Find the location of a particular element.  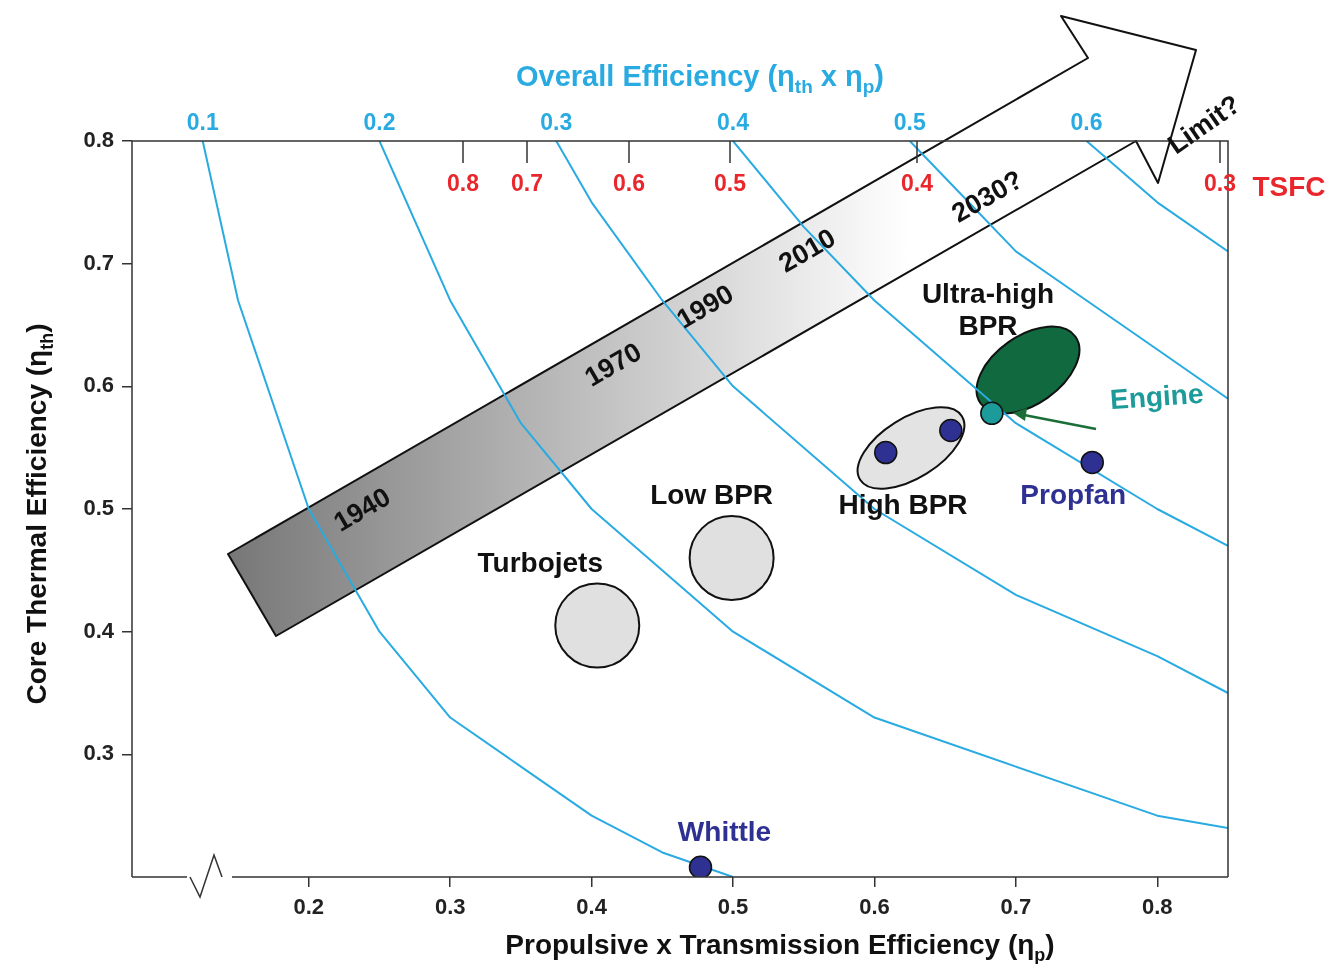

annotation: 0.7 is located at coordinates (527, 183).